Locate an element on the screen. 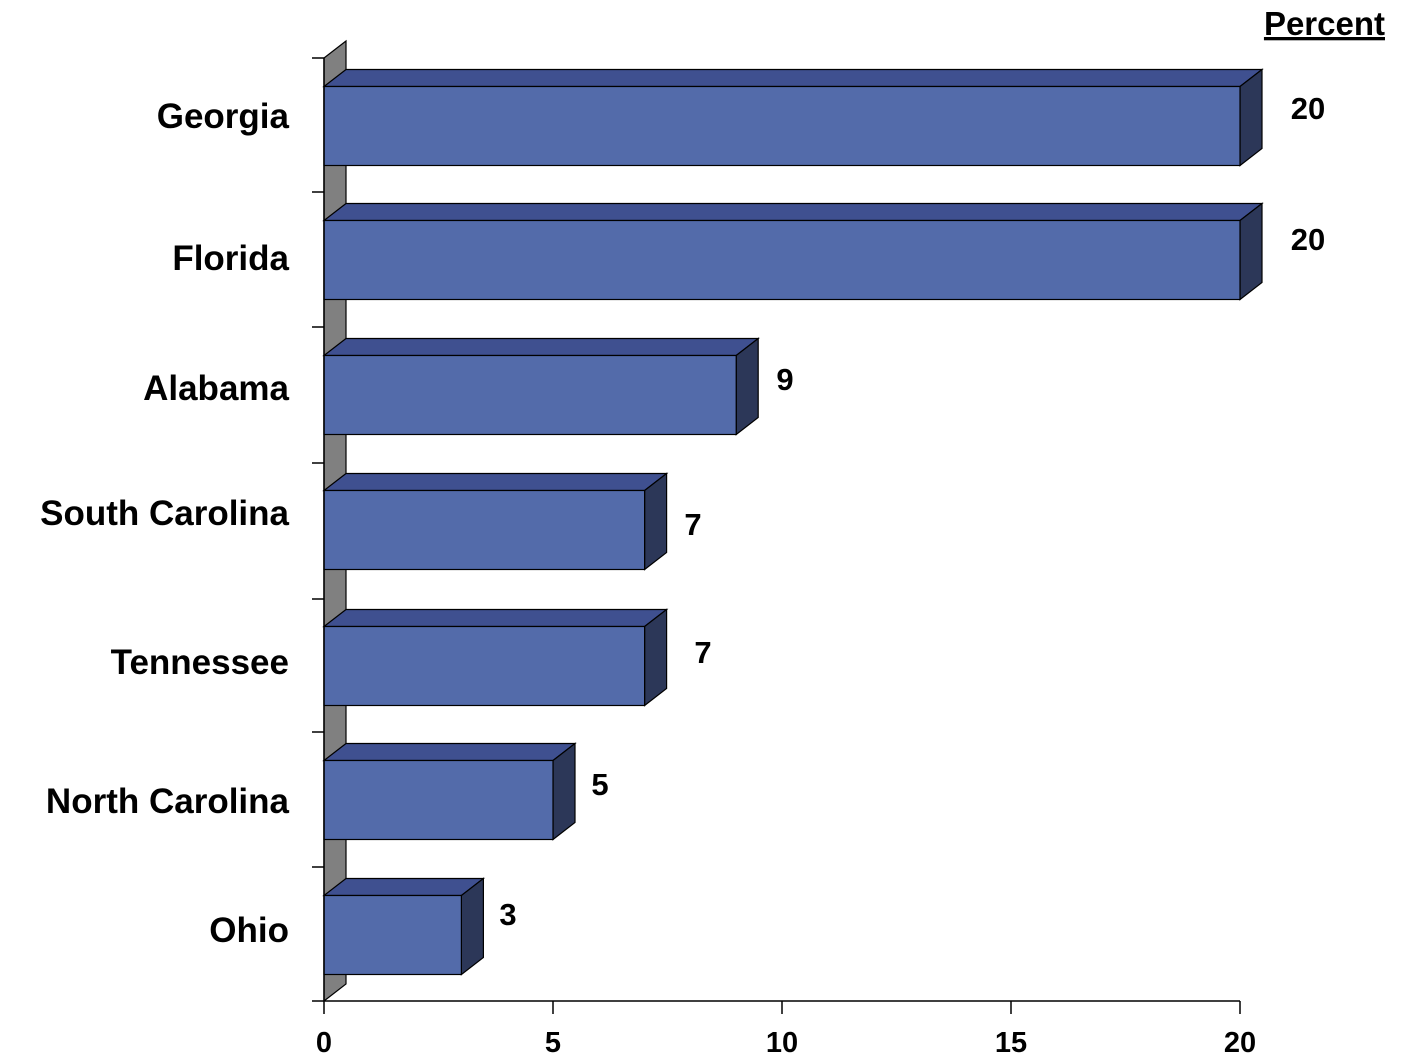  category-label: North Carolina is located at coordinates (168, 801).